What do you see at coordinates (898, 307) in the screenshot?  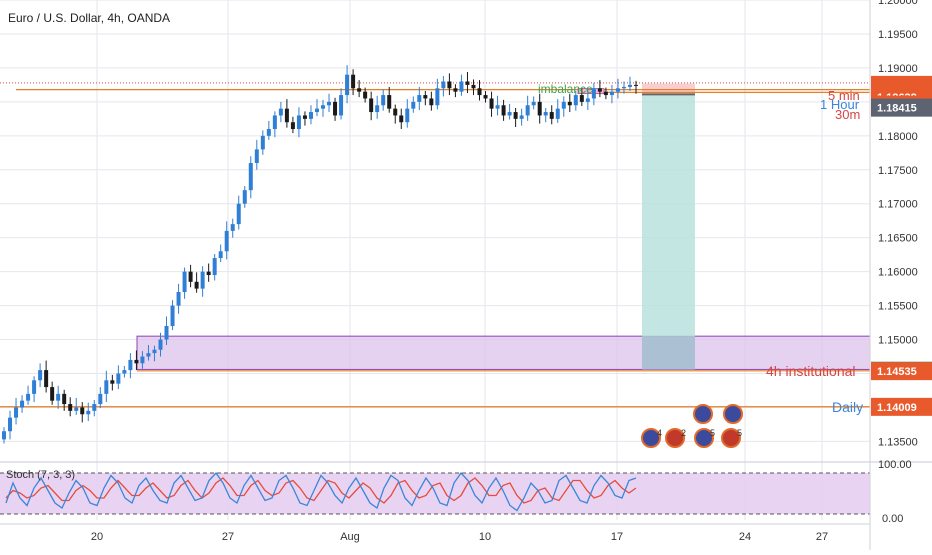 I see `price-tick-label: 1.15500` at bounding box center [898, 307].